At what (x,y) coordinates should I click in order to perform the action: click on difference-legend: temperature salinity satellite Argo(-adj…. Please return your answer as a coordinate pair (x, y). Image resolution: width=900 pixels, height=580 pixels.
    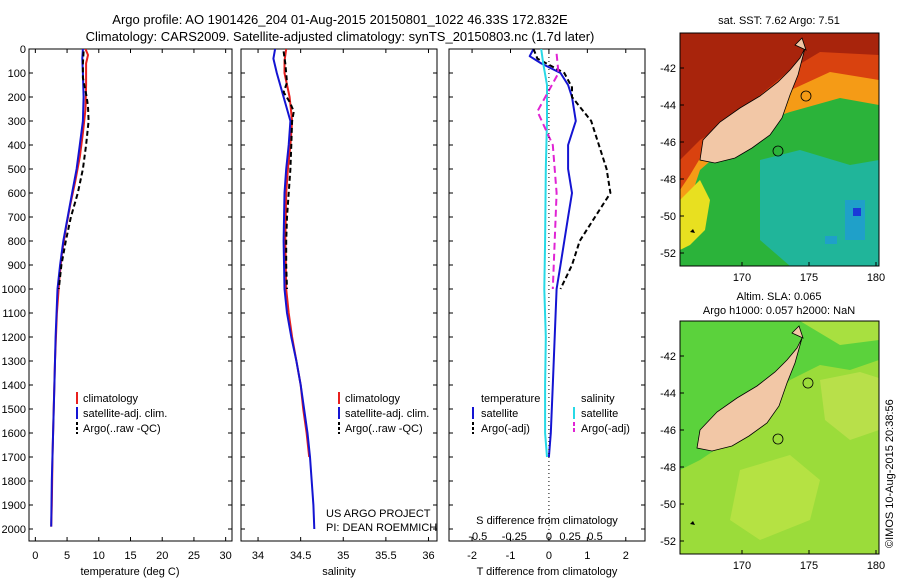
    Looking at the image, I should click on (551, 414).